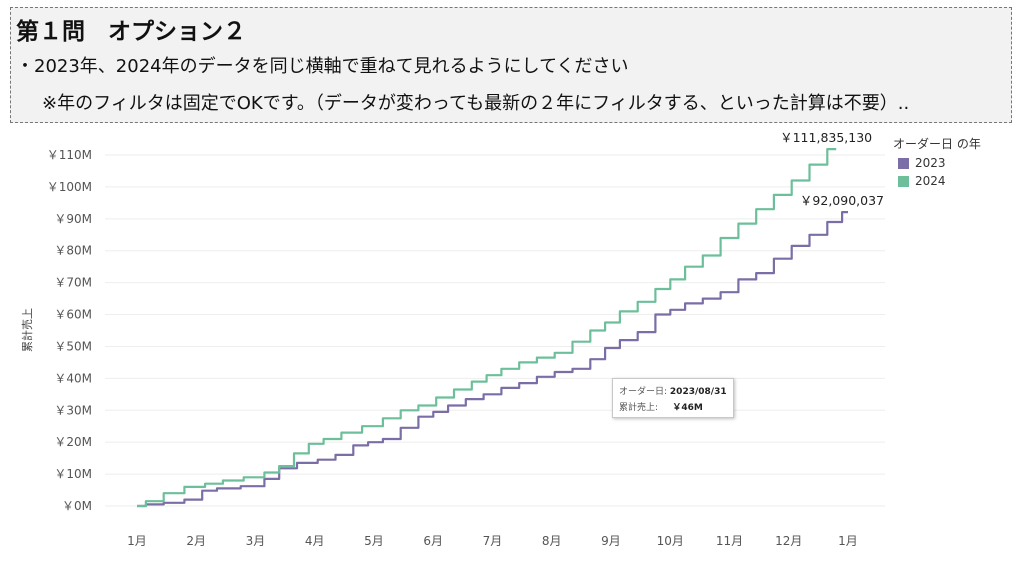 The height and width of the screenshot is (569, 1024). Describe the element at coordinates (937, 144) in the screenshot. I see `legend-title: オーダー日 の年` at that location.